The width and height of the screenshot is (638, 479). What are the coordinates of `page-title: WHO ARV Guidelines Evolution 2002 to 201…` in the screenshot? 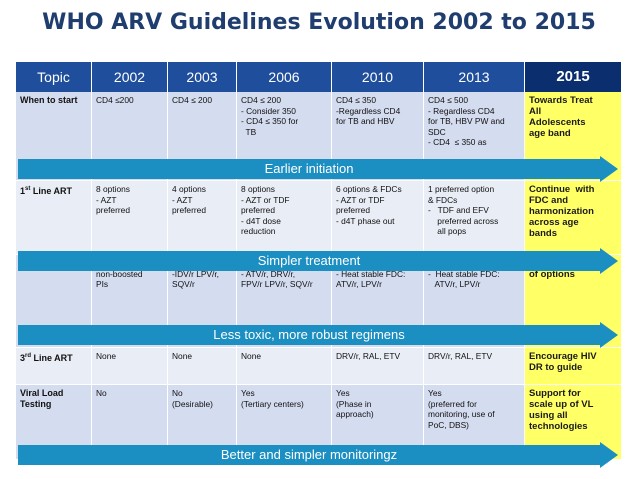 It's located at (319, 22).